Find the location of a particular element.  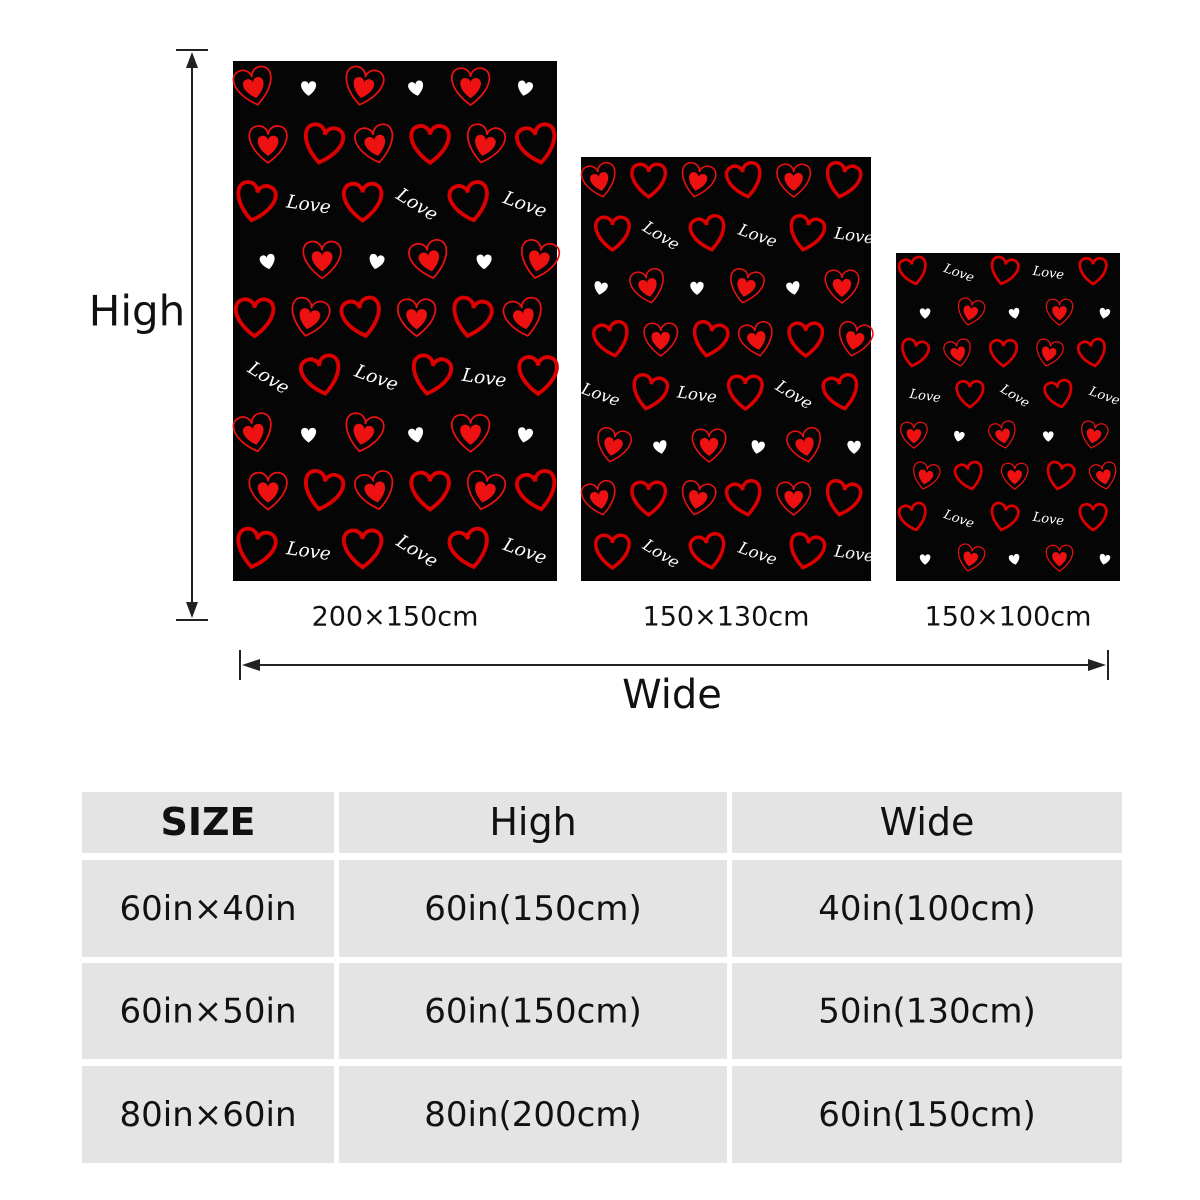

table-header: Wide is located at coordinates (927, 822).